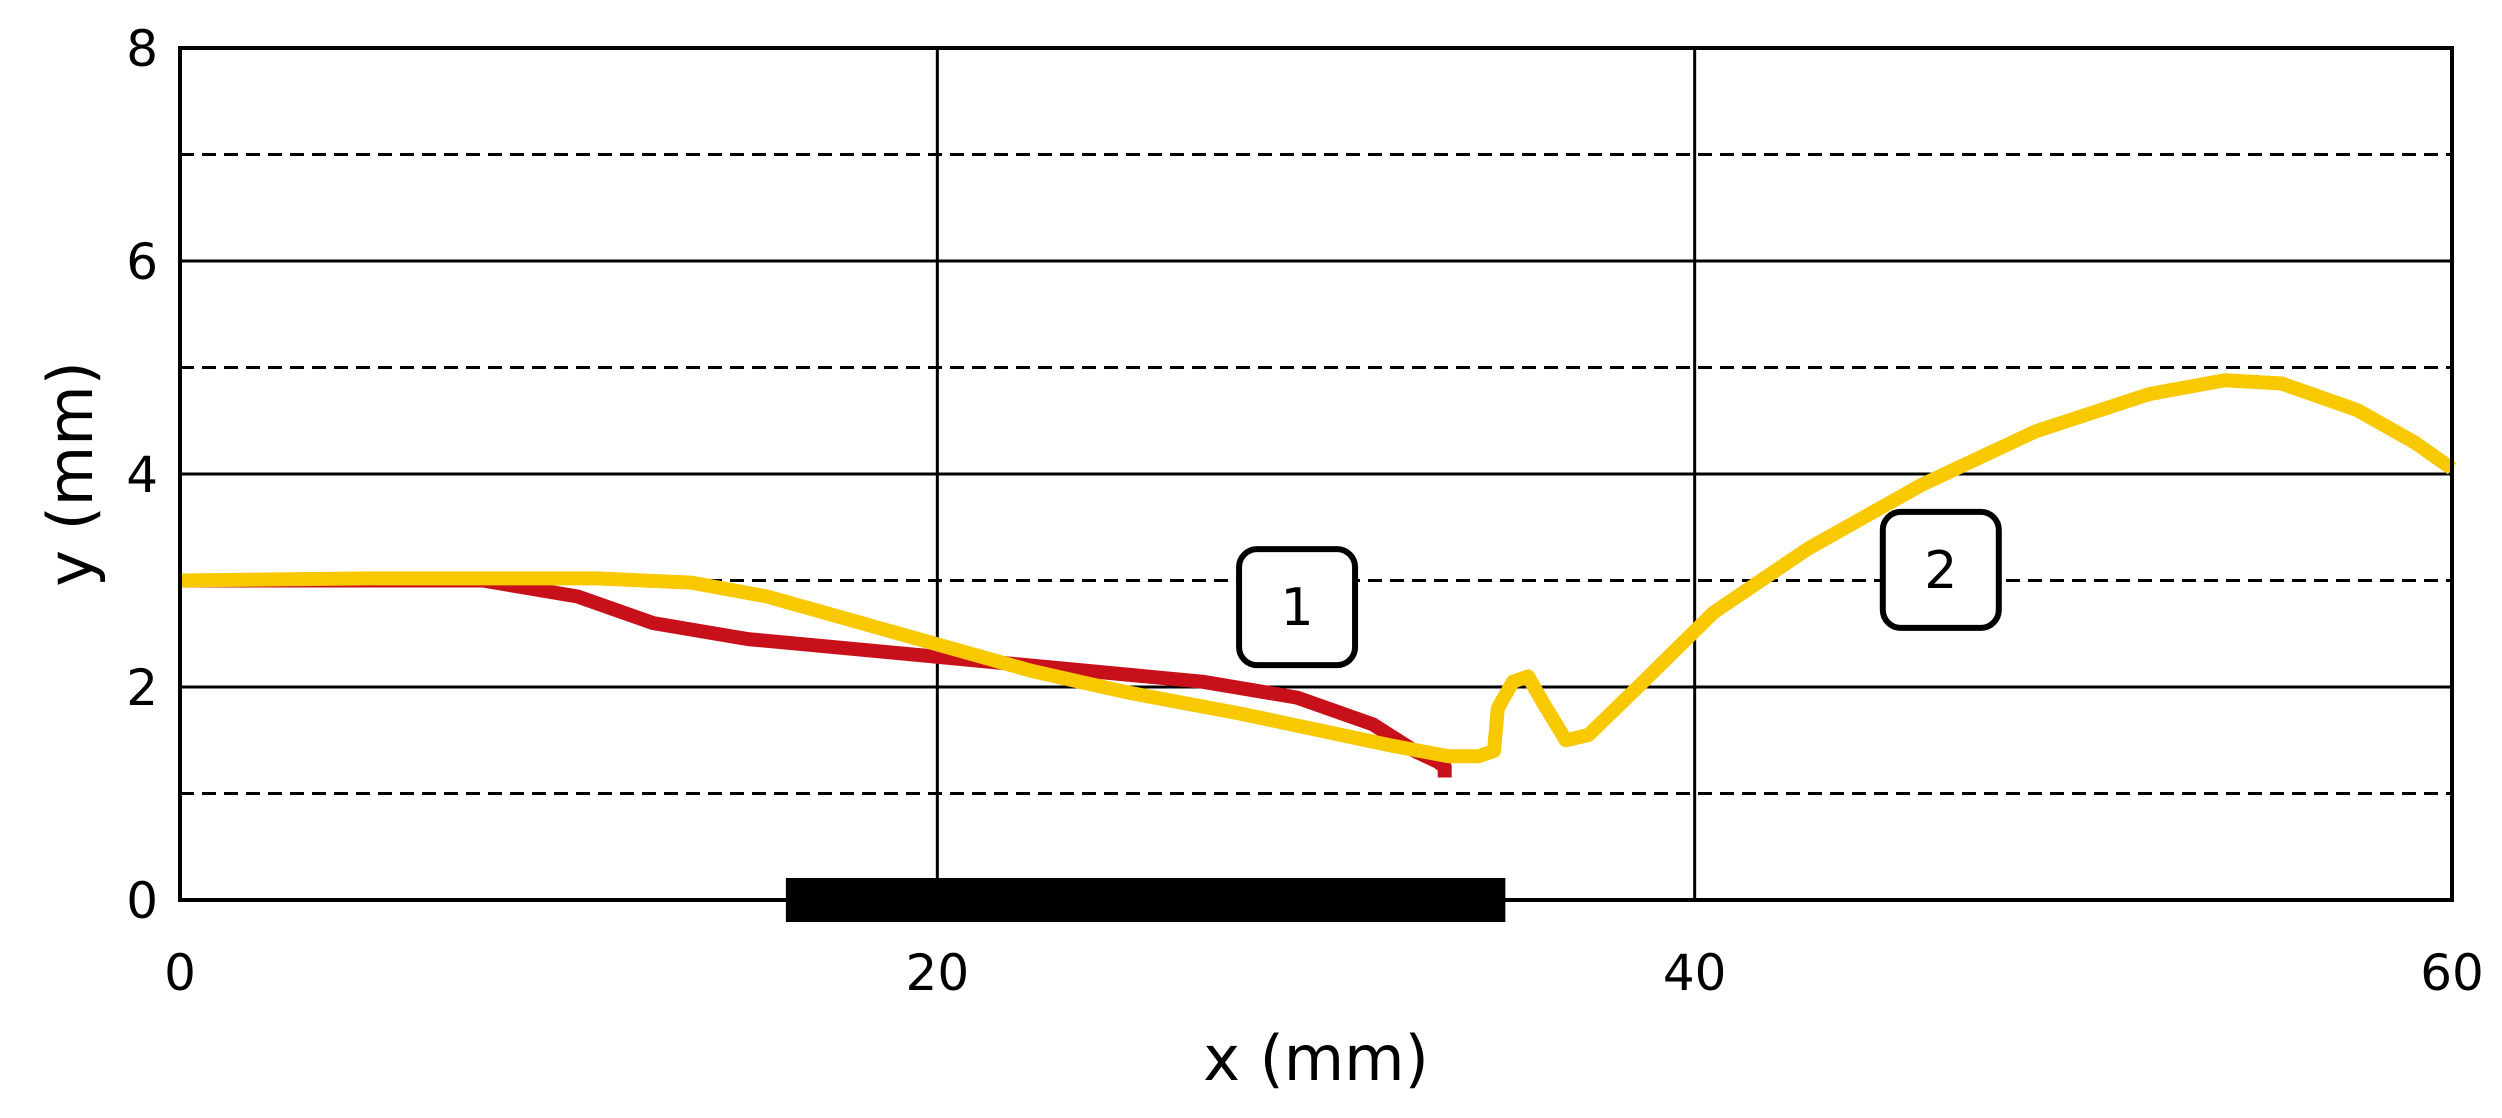 This screenshot has height=1118, width=2502. What do you see at coordinates (1316, 1058) in the screenshot?
I see `x-axis-title: x (mm)` at bounding box center [1316, 1058].